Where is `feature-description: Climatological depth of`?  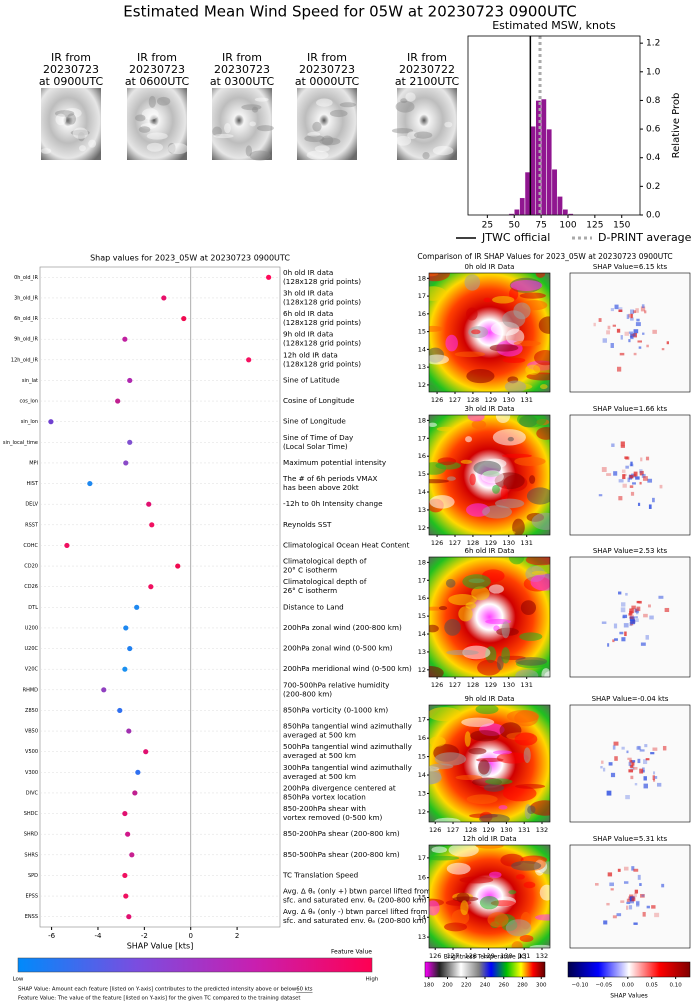 feature-description: Climatological depth of is located at coordinates (325, 561).